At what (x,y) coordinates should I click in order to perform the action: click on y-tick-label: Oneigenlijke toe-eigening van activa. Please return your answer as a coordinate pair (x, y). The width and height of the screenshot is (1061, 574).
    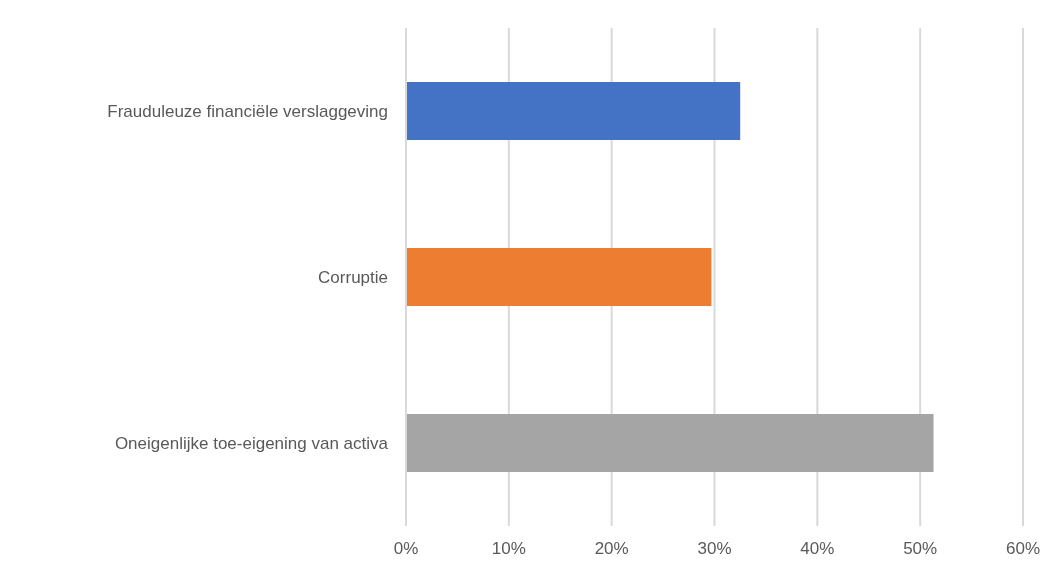
    Looking at the image, I should click on (251, 444).